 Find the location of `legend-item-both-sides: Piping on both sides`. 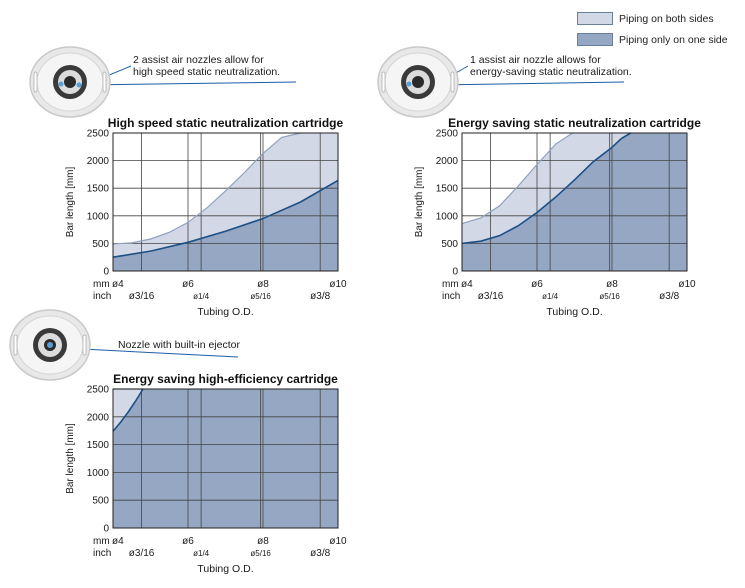

legend-item-both-sides: Piping on both sides is located at coordinates (652, 18).